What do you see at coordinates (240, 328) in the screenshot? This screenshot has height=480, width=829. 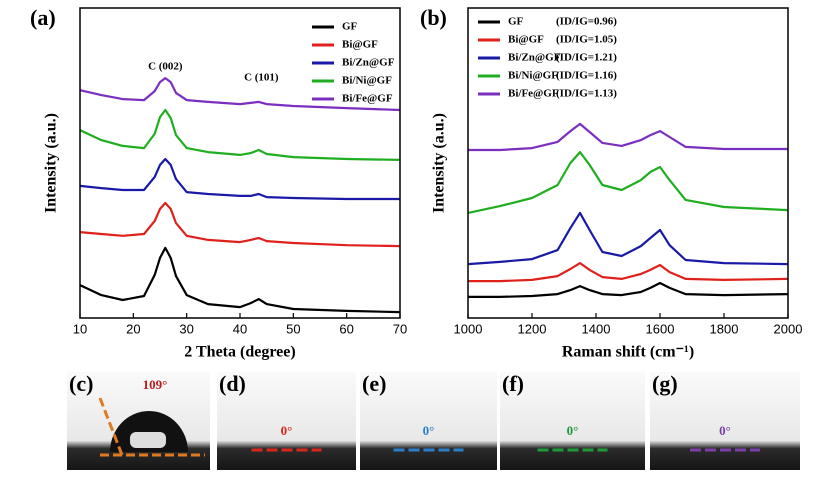 I see `x-tick-label: 40` at bounding box center [240, 328].